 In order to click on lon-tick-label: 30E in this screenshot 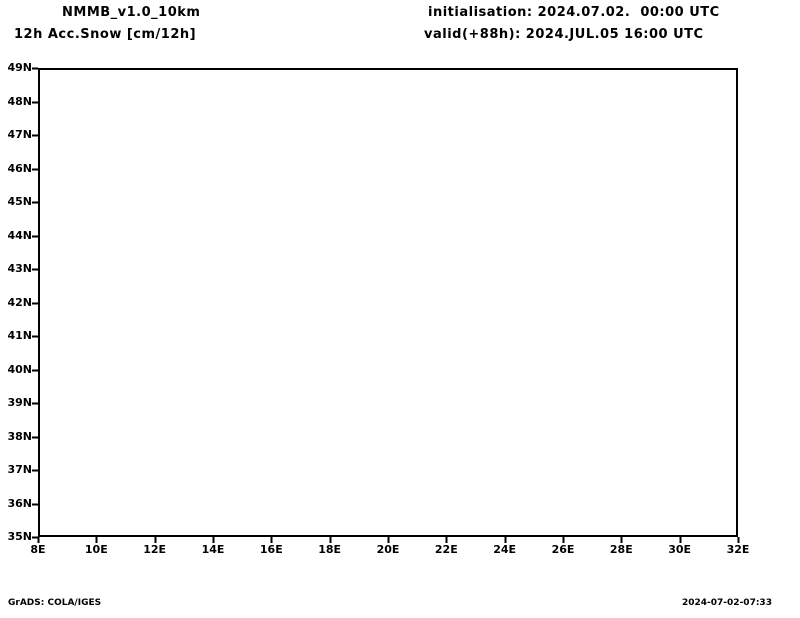, I will do `click(680, 549)`.